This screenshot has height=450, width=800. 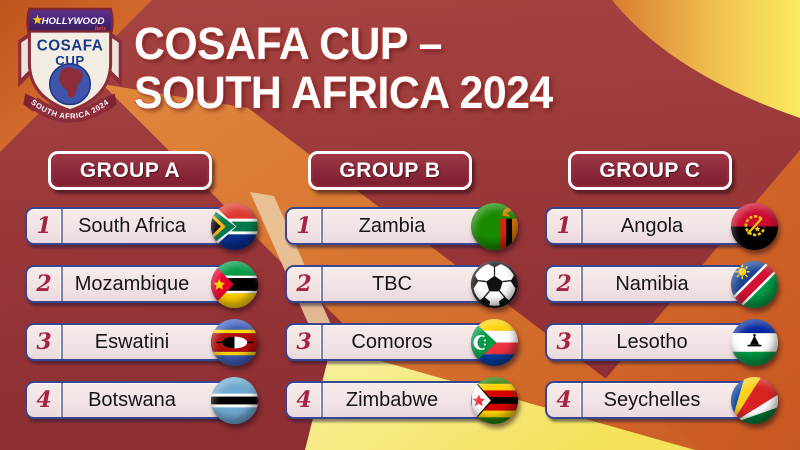 What do you see at coordinates (69, 60) in the screenshot?
I see `logo-name-line2: CUP` at bounding box center [69, 60].